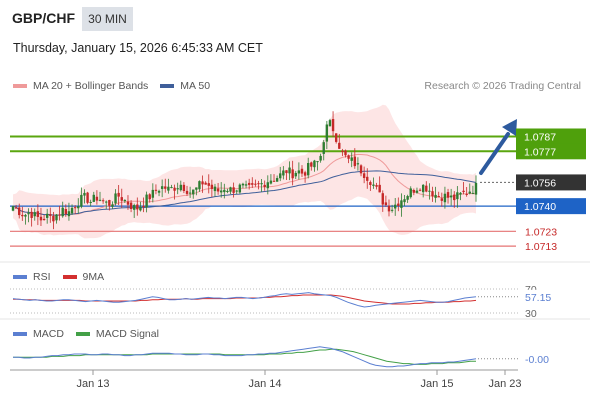 This screenshot has height=400, width=590. Describe the element at coordinates (551, 182) in the screenshot. I see `level-badge-current` at that location.